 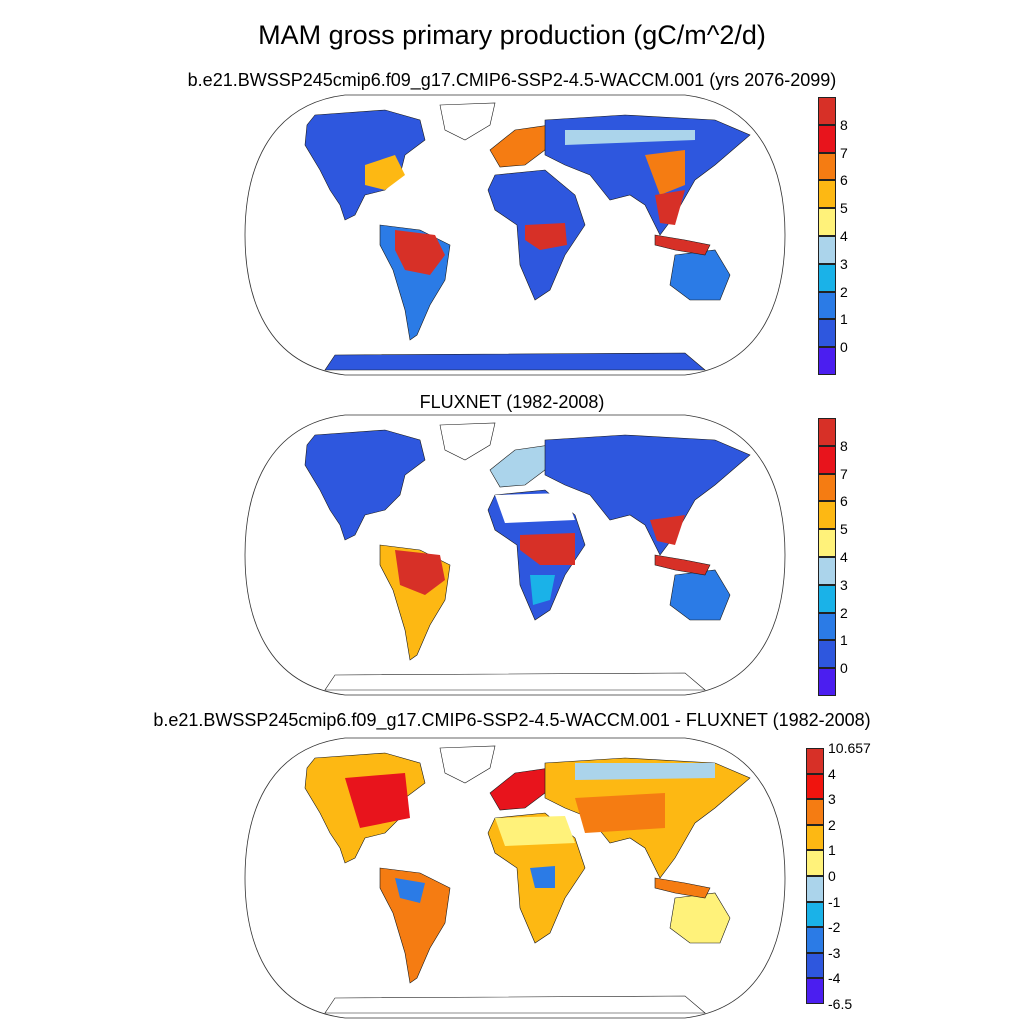 I want to click on colorbar-model: 8 7 6 5 4 3 2 1 0, so click(x=848, y=236).